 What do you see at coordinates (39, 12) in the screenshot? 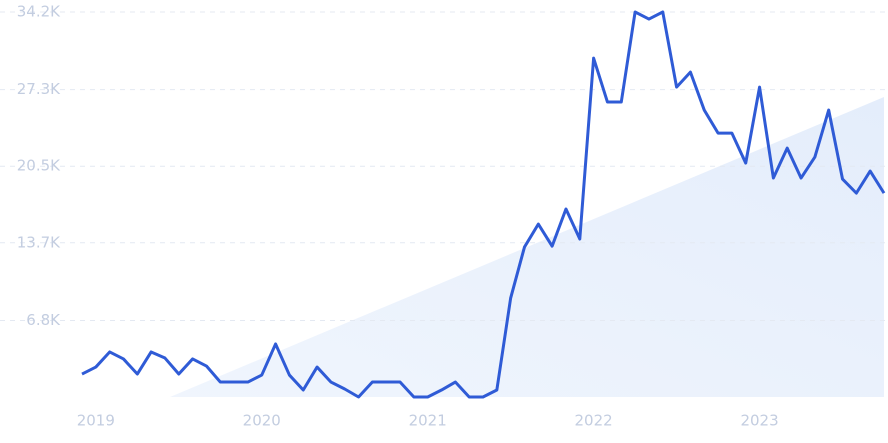
I see `y-tick-label: 34.2K` at bounding box center [39, 12].